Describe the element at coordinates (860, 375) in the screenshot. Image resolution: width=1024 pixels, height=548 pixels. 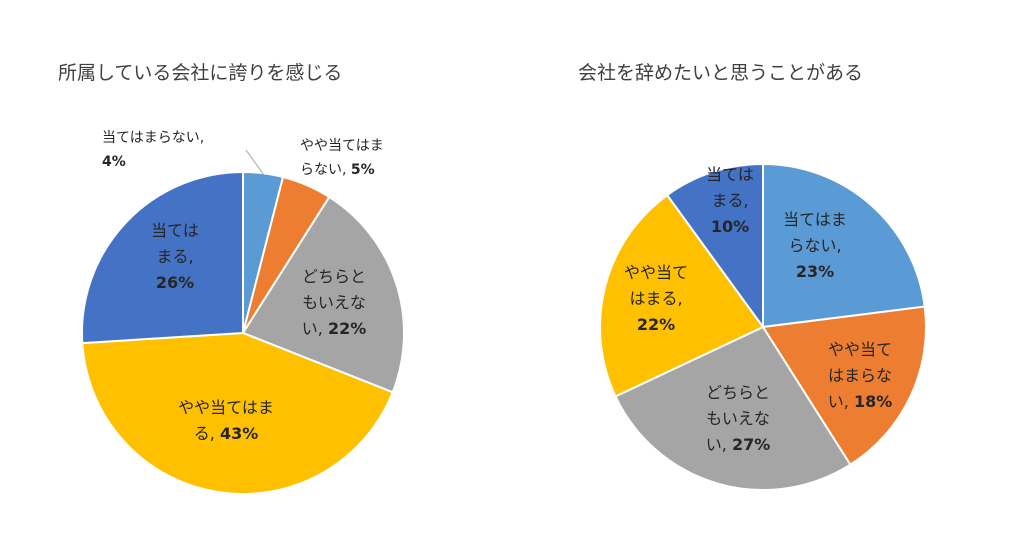
I see `data-label-2: やや当てはまらない, 18%` at that location.